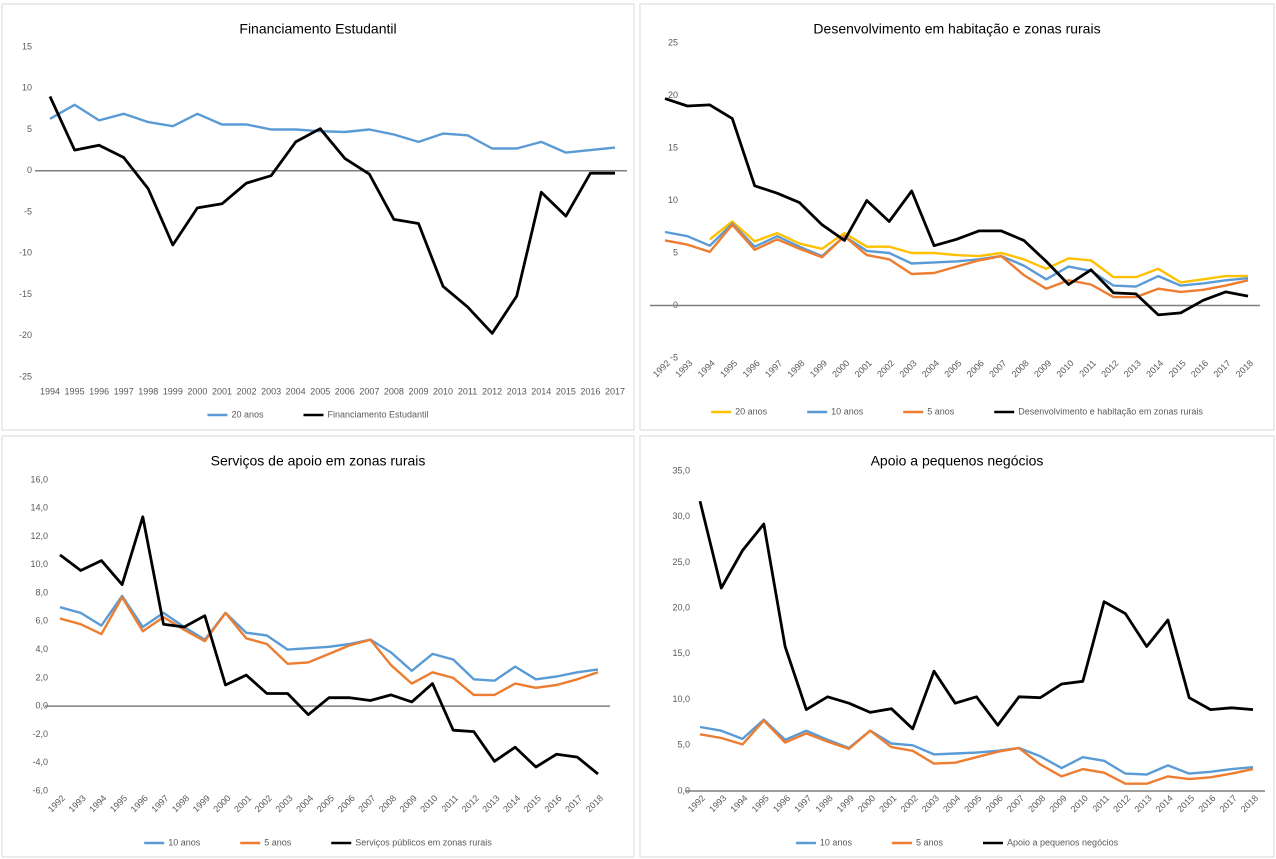 The height and width of the screenshot is (859, 1276). Describe the element at coordinates (377, 414) in the screenshot. I see `legend-text: Financiamento Estudantil` at that location.